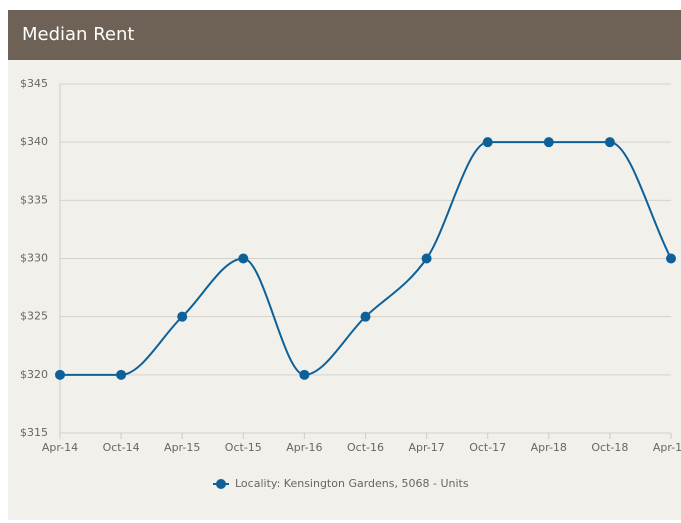  What do you see at coordinates (221, 484) in the screenshot?
I see `legend-marker` at bounding box center [221, 484].